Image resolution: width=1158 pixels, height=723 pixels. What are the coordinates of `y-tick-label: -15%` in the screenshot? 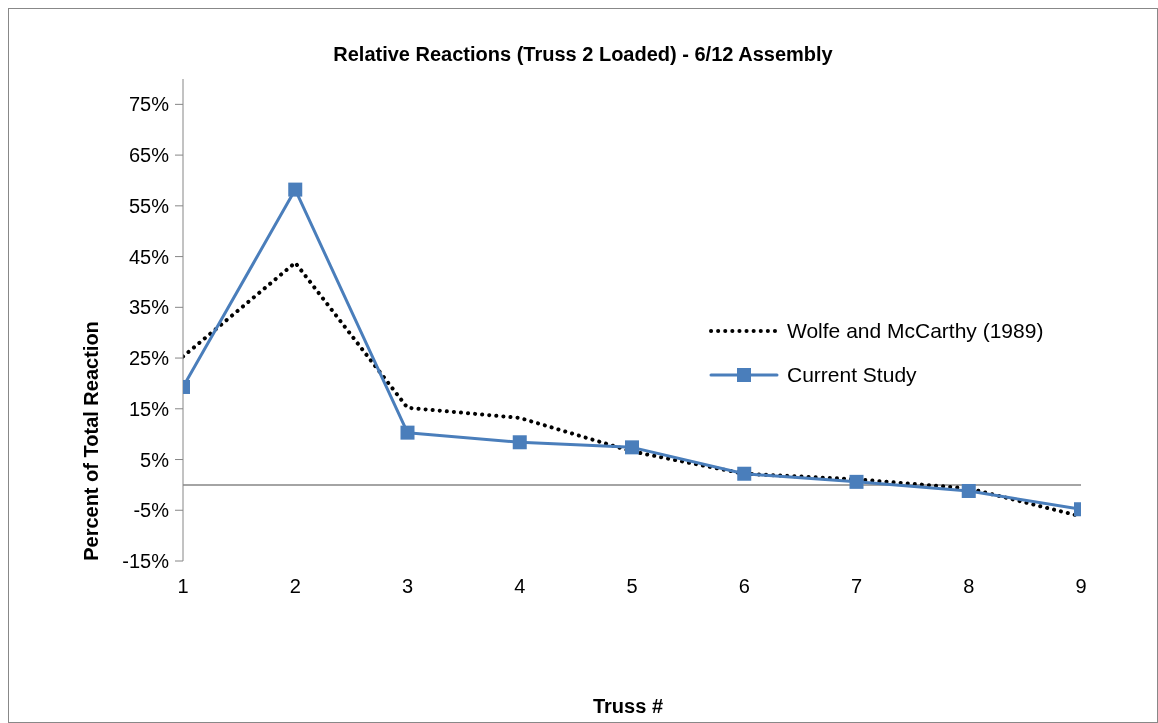 It's located at (146, 561).